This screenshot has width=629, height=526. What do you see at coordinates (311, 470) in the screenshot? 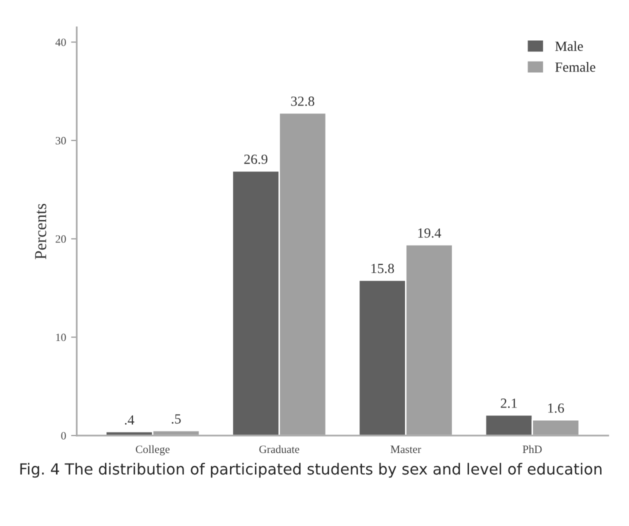
I see `caption: Fig. 4 The distribution of participated students by sex and level of education` at bounding box center [311, 470].